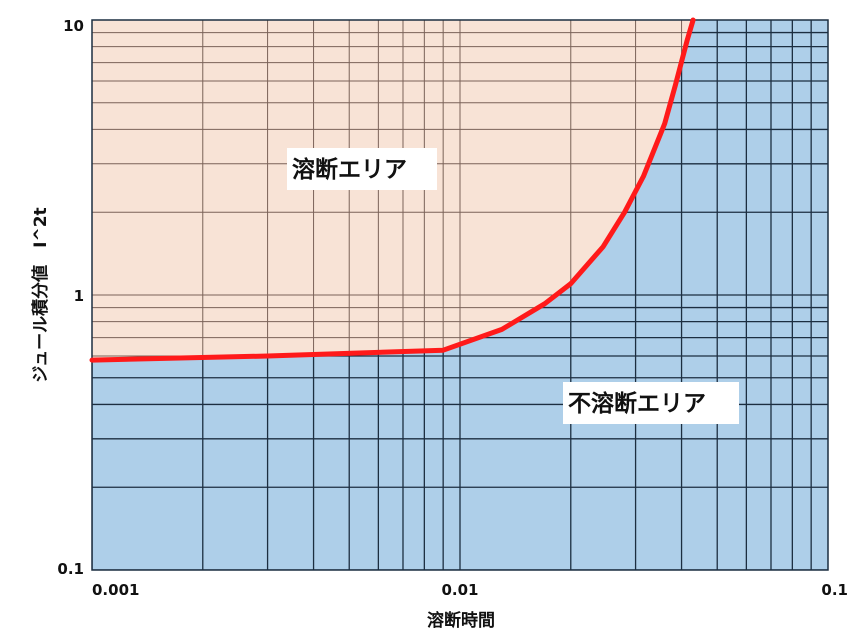 The height and width of the screenshot is (640, 866). I want to click on nonfuse-area-label-box: 不溶断エリア, so click(651, 403).